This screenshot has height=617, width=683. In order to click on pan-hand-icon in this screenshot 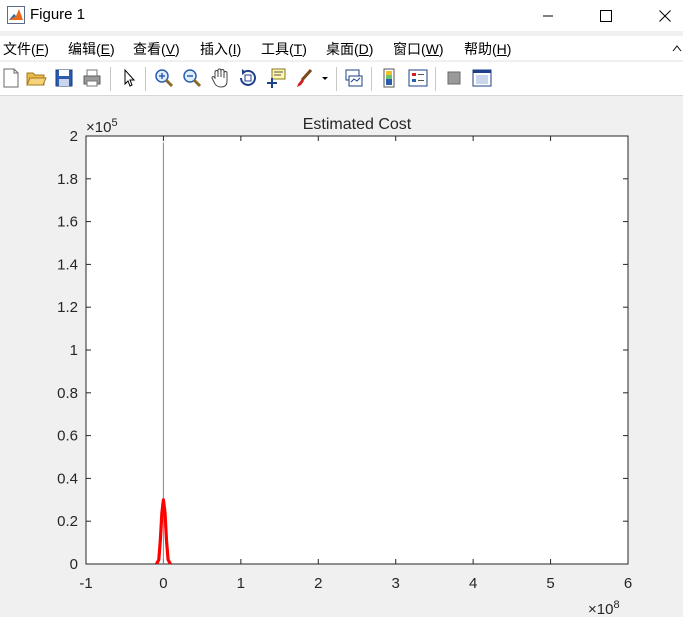, I will do `click(220, 78)`.